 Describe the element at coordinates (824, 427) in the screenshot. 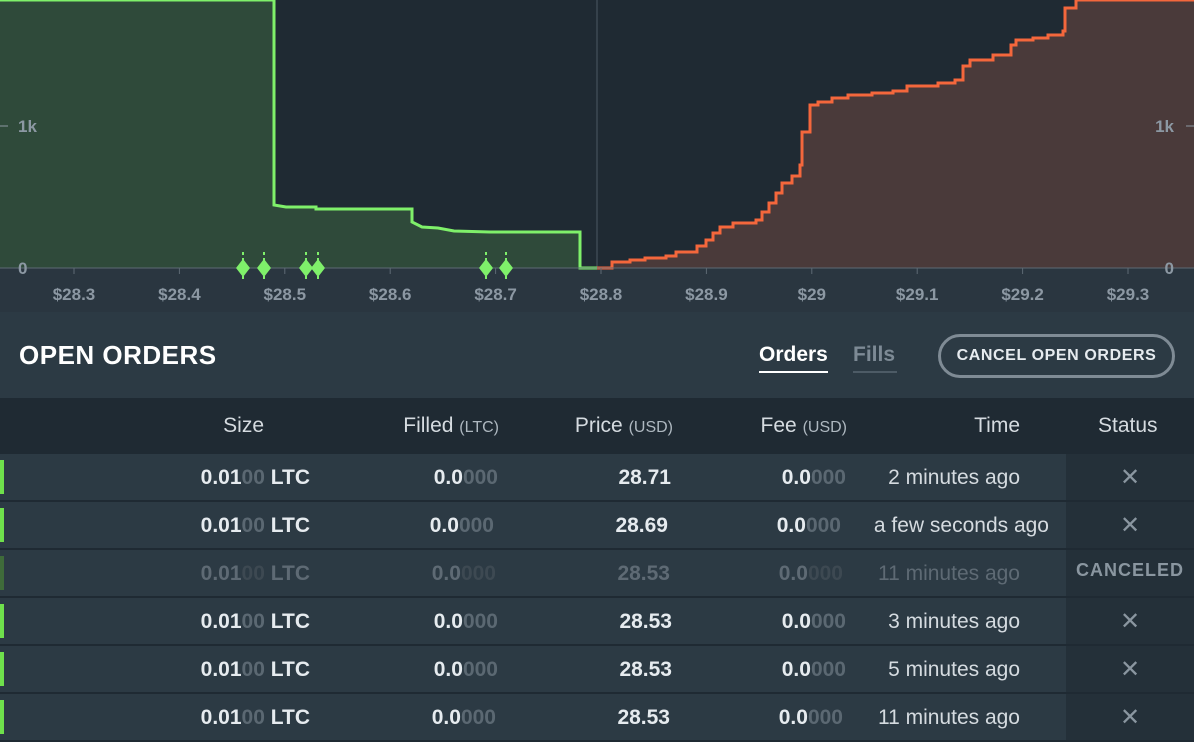

I see `column-unit: (USD)` at that location.